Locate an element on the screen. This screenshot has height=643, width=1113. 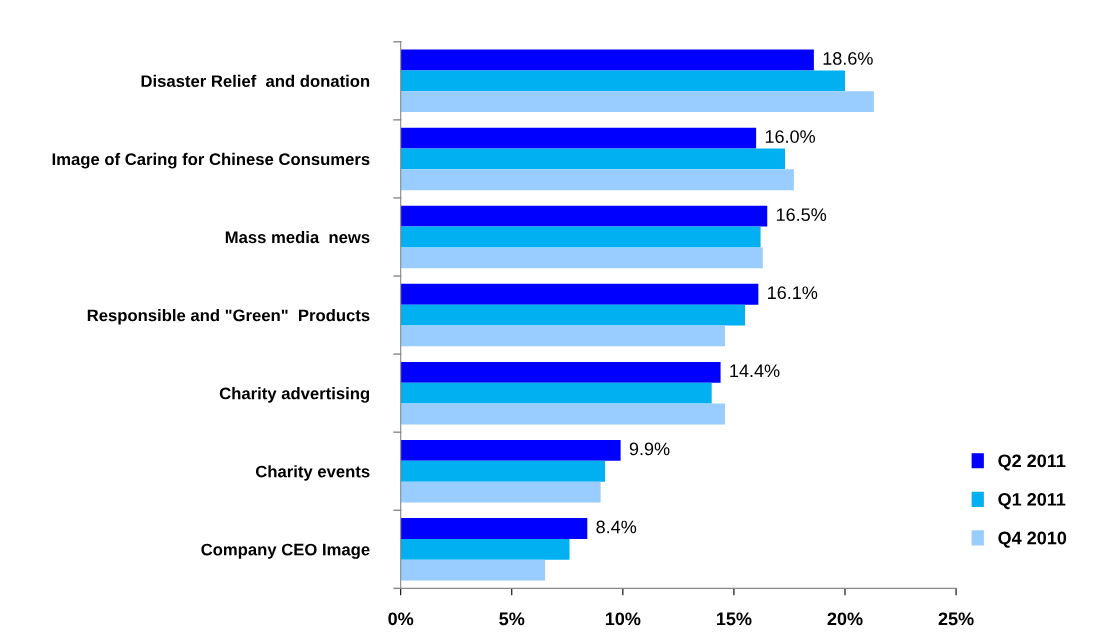
data-label: 8.4% is located at coordinates (616, 527).